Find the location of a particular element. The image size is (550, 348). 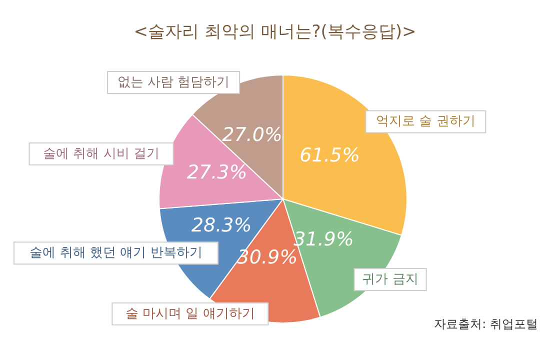

slice-label: 없는 사람 험담하기 is located at coordinates (173, 82).